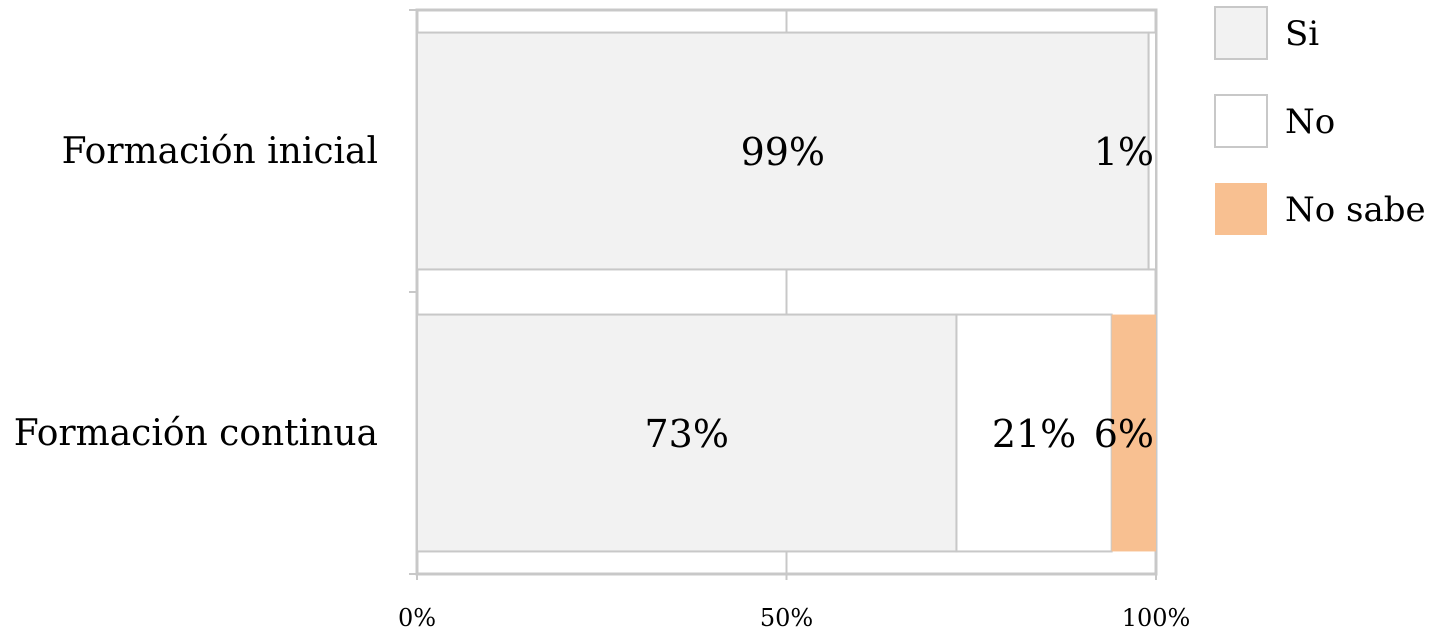  I want to click on legend: Si No No sabe, so click(1320, 120).